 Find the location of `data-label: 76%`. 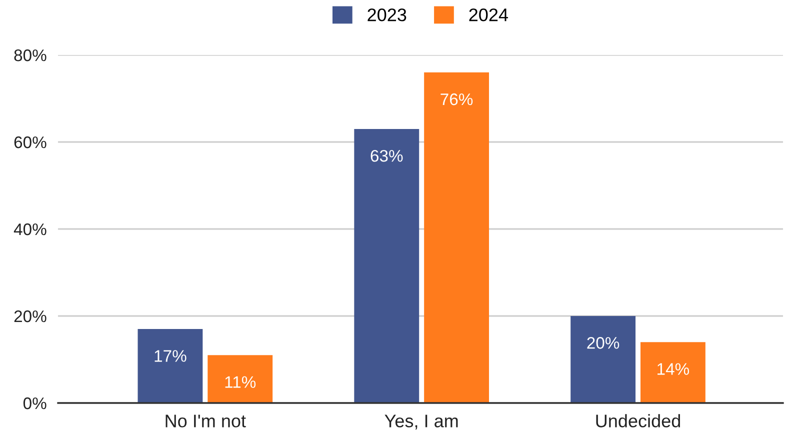

data-label: 76% is located at coordinates (456, 99).